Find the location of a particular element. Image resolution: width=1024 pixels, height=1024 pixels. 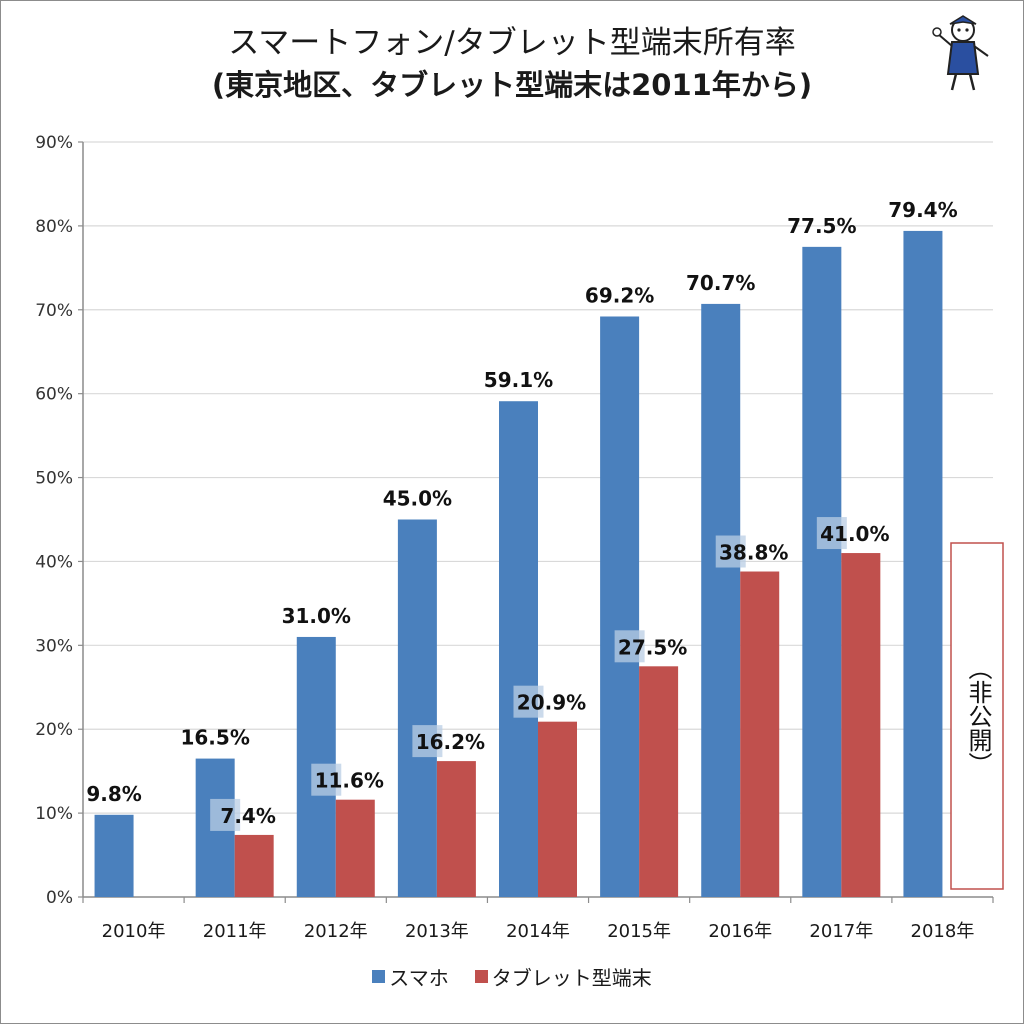

data-label-tablet: 41.0% is located at coordinates (854, 534).